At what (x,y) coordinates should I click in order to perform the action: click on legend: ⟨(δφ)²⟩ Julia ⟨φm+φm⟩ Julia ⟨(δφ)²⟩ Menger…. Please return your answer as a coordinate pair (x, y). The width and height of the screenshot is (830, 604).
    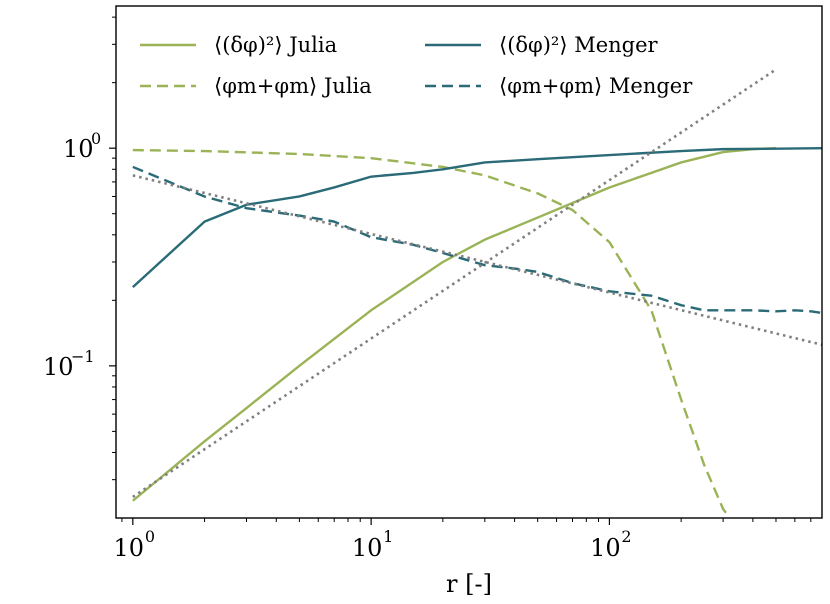
    Looking at the image, I should click on (416, 65).